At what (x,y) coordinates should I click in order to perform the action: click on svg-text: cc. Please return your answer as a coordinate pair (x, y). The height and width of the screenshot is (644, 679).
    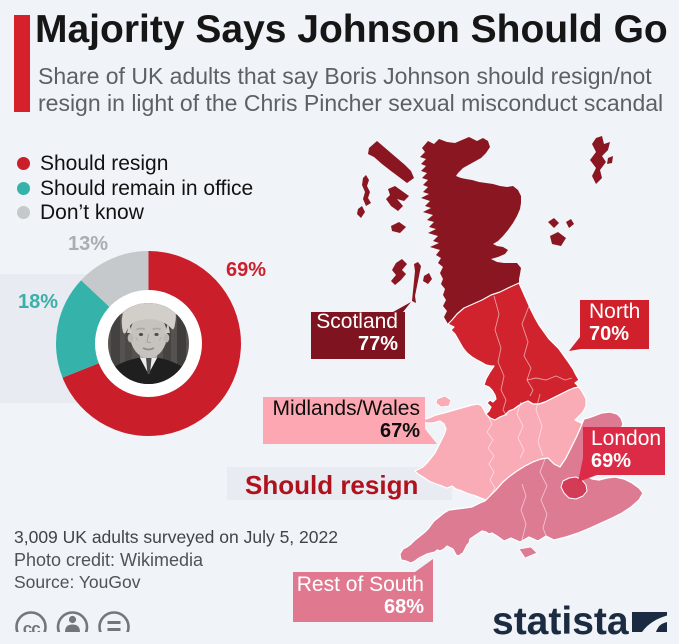
    Looking at the image, I should click on (31, 625).